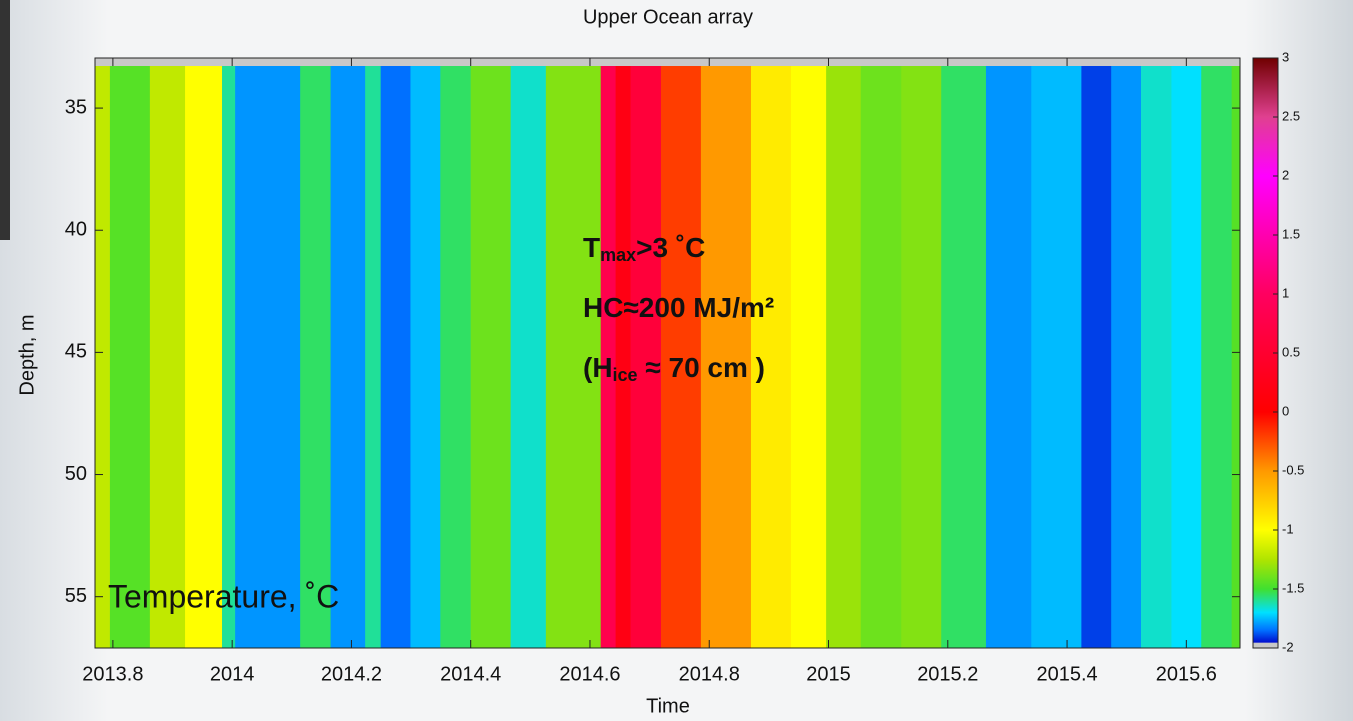  What do you see at coordinates (1291, 233) in the screenshot?
I see `colorbar-tick-label: 1.5` at bounding box center [1291, 233].